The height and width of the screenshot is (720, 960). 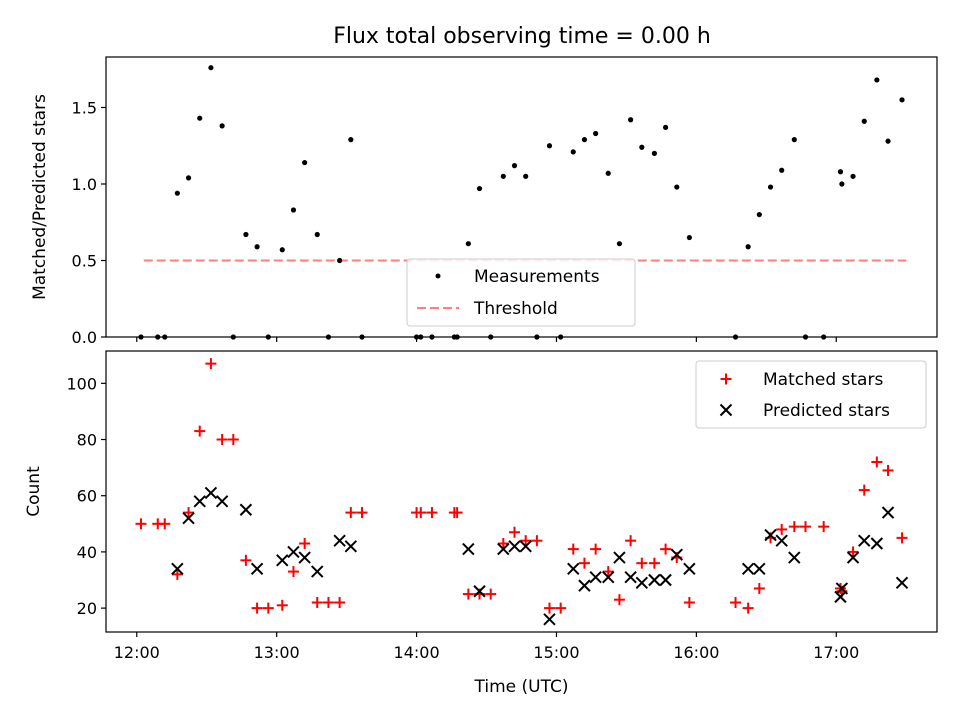 What do you see at coordinates (89, 222) in the screenshot?
I see `top-y-ticks: 0.0 0.5 1.0 1.5` at bounding box center [89, 222].